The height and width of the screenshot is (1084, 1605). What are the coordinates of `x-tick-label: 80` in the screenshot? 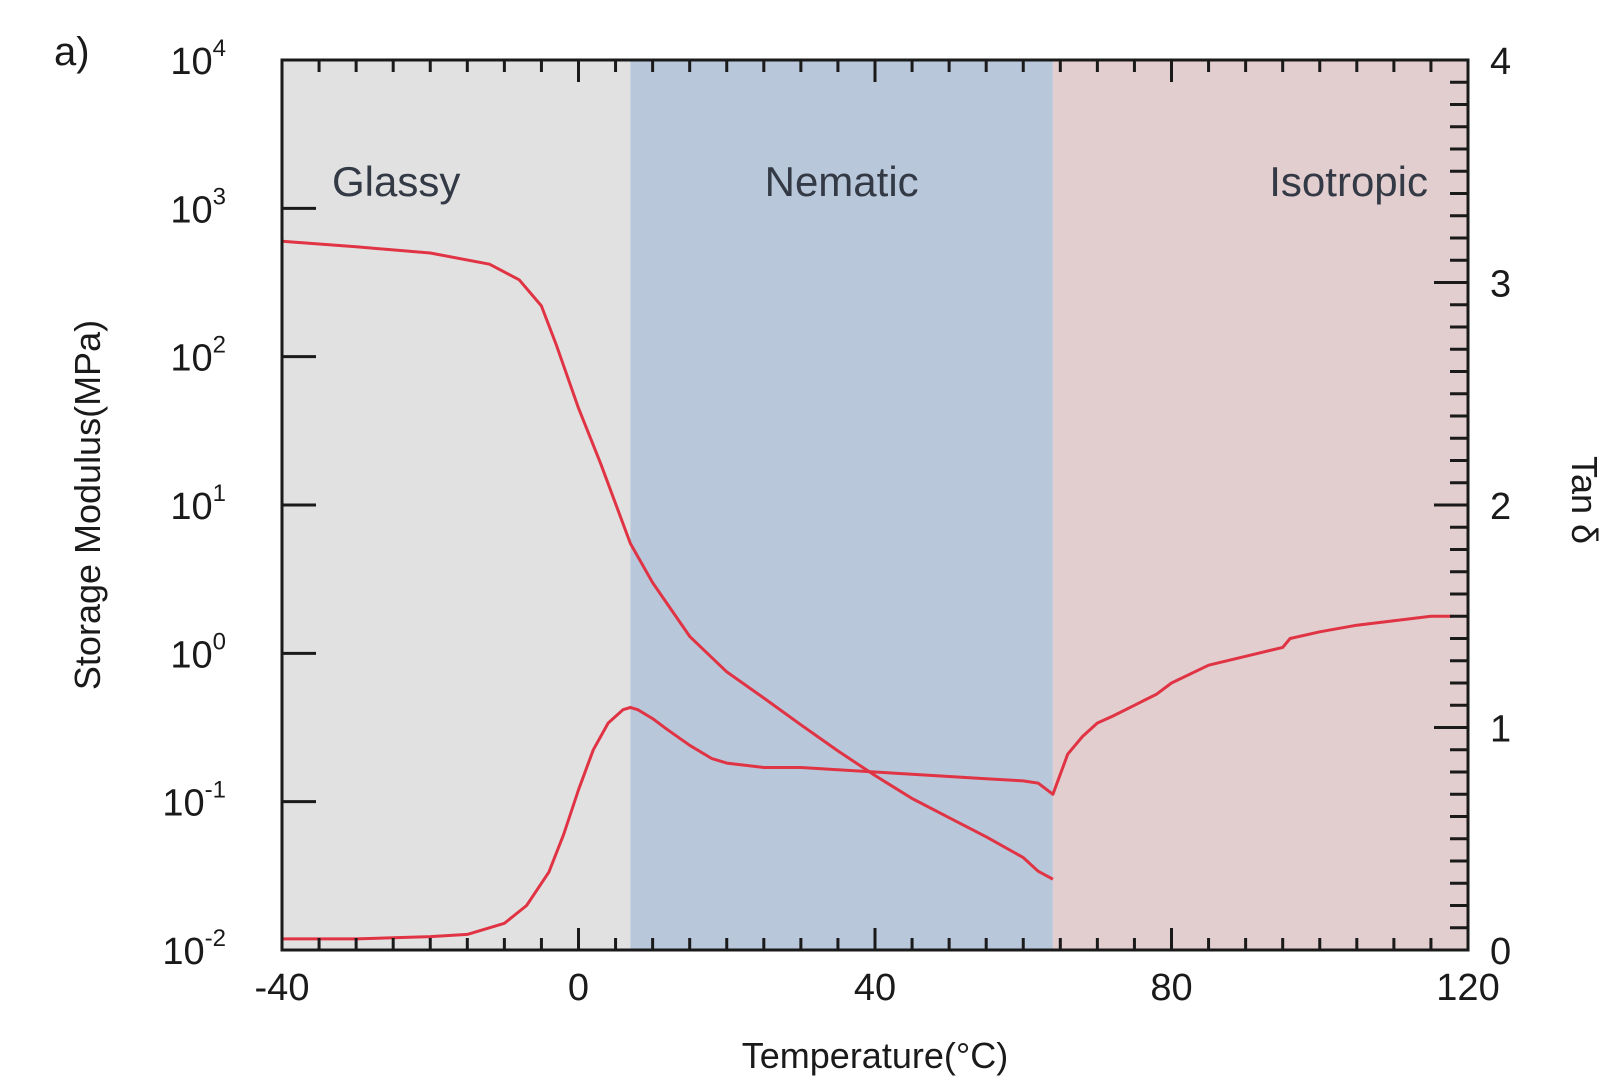 It's located at (1171, 988).